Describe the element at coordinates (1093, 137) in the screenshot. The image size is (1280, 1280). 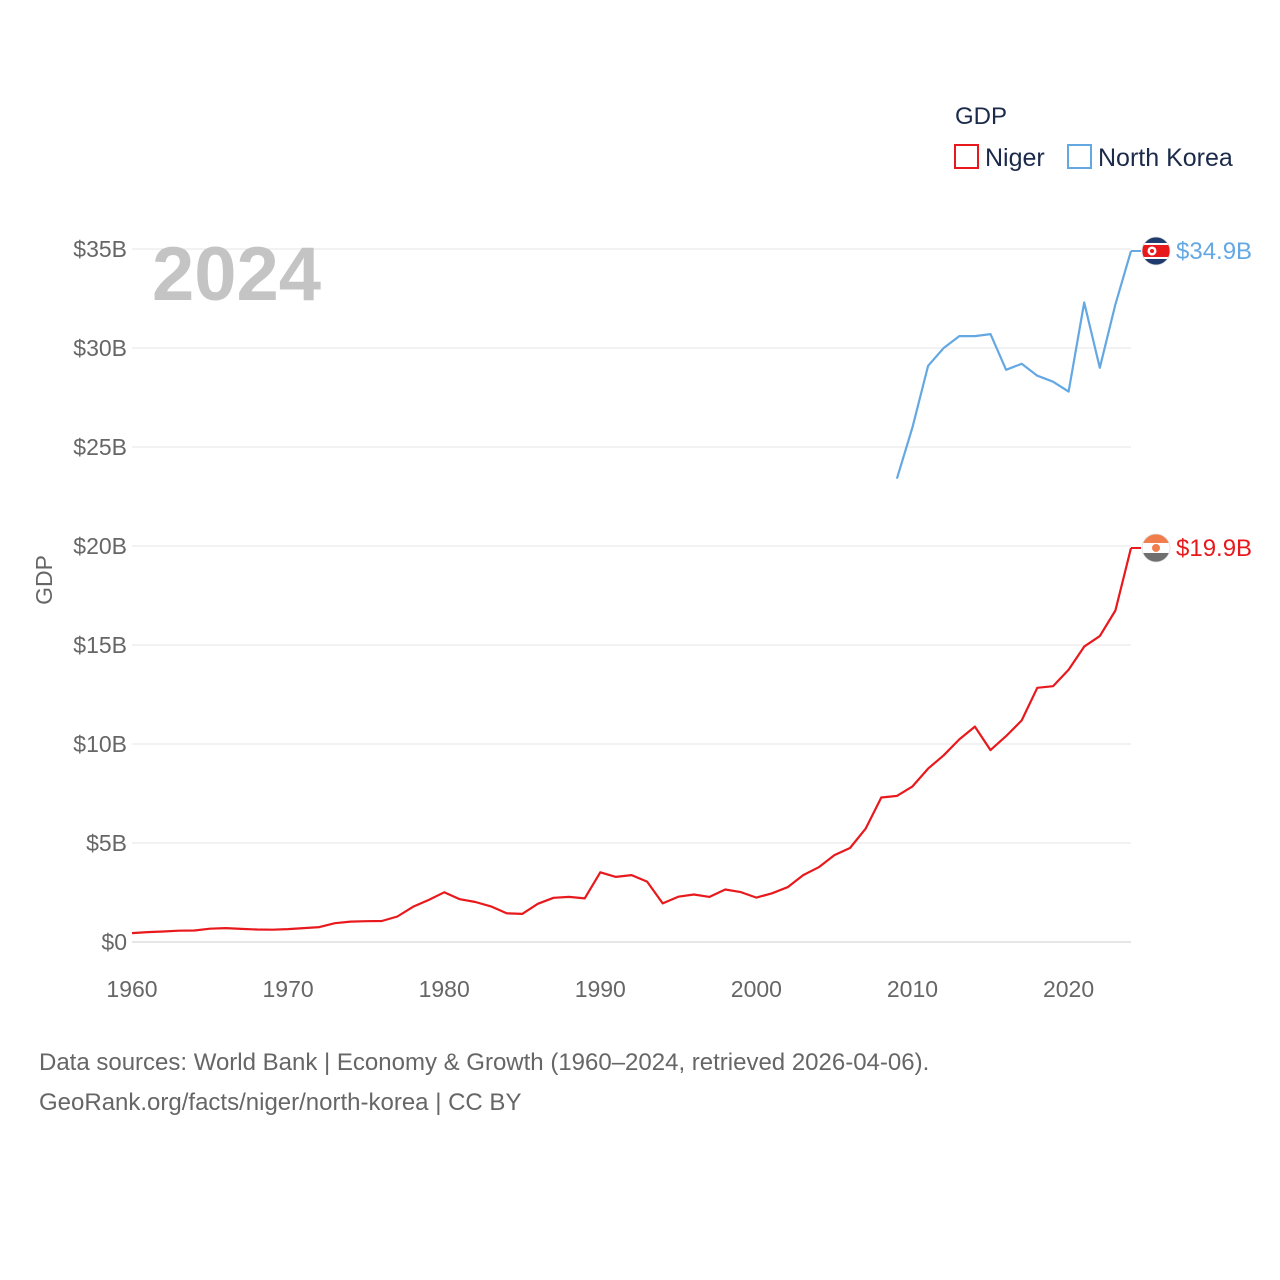
I see `legend: GDP Niger North Korea` at that location.